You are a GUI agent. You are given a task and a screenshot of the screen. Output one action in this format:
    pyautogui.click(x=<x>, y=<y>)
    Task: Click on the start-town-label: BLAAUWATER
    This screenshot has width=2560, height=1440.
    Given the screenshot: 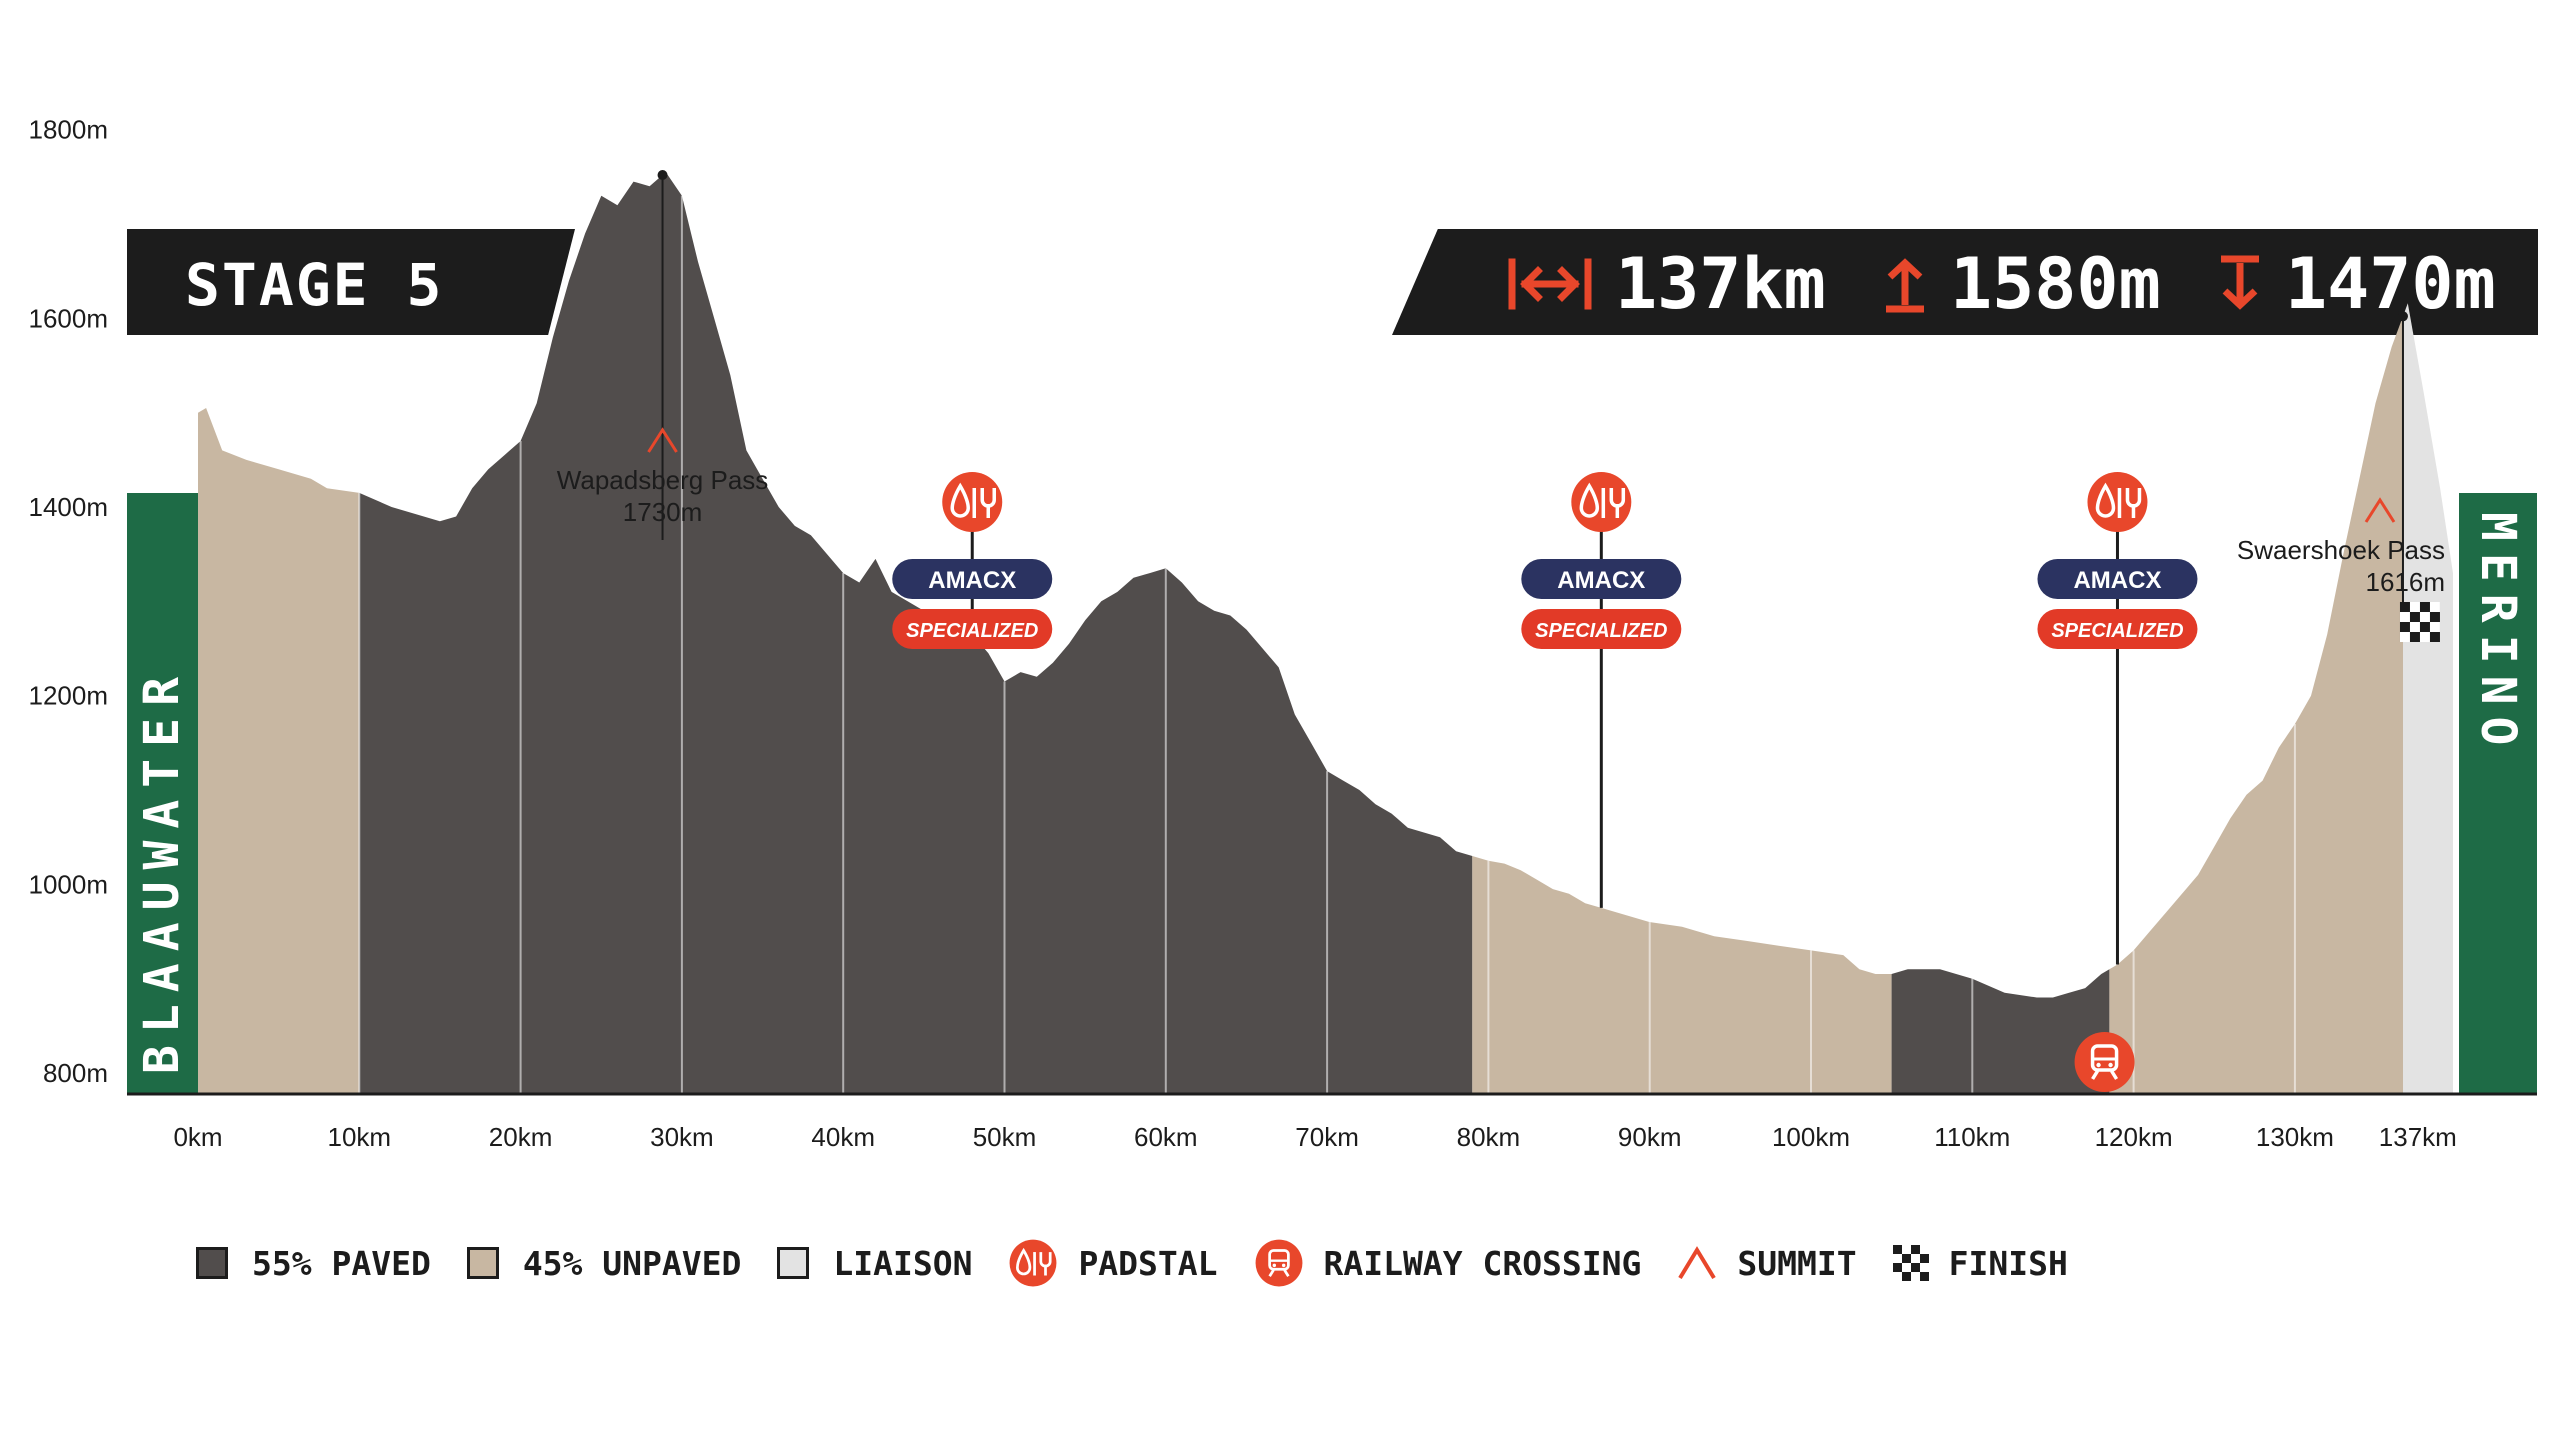 What is the action you would take?
    pyautogui.click(x=162, y=869)
    